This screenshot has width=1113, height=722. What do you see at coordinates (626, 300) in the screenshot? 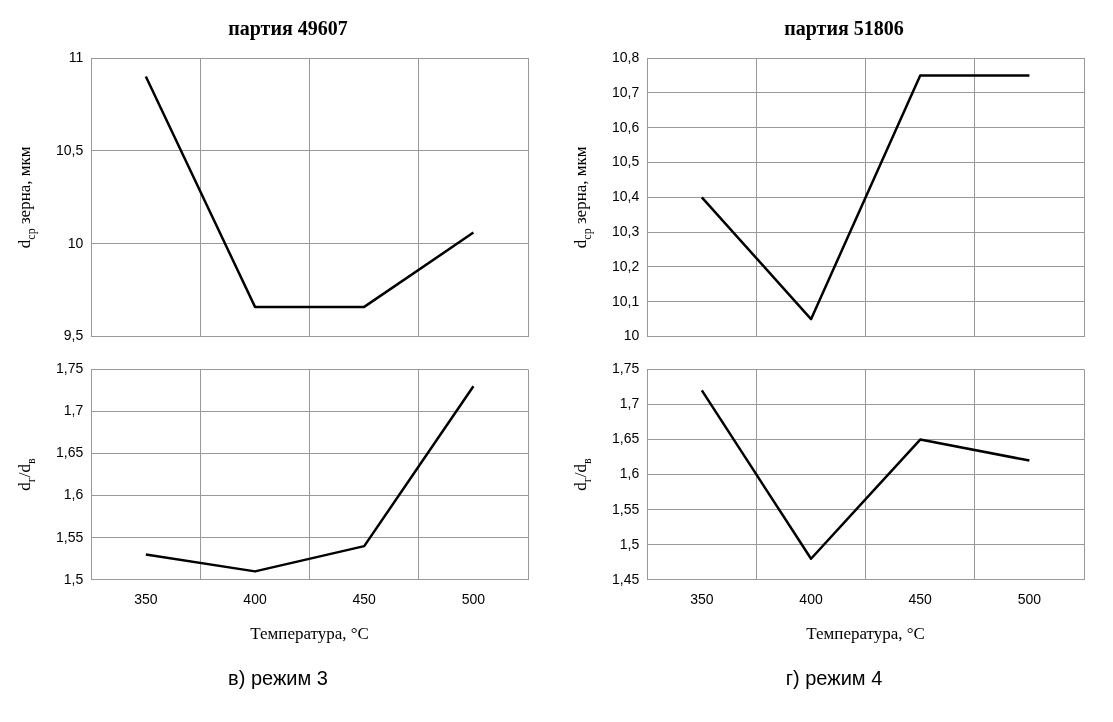
I see `y-tick-label: 10,1` at bounding box center [626, 300].